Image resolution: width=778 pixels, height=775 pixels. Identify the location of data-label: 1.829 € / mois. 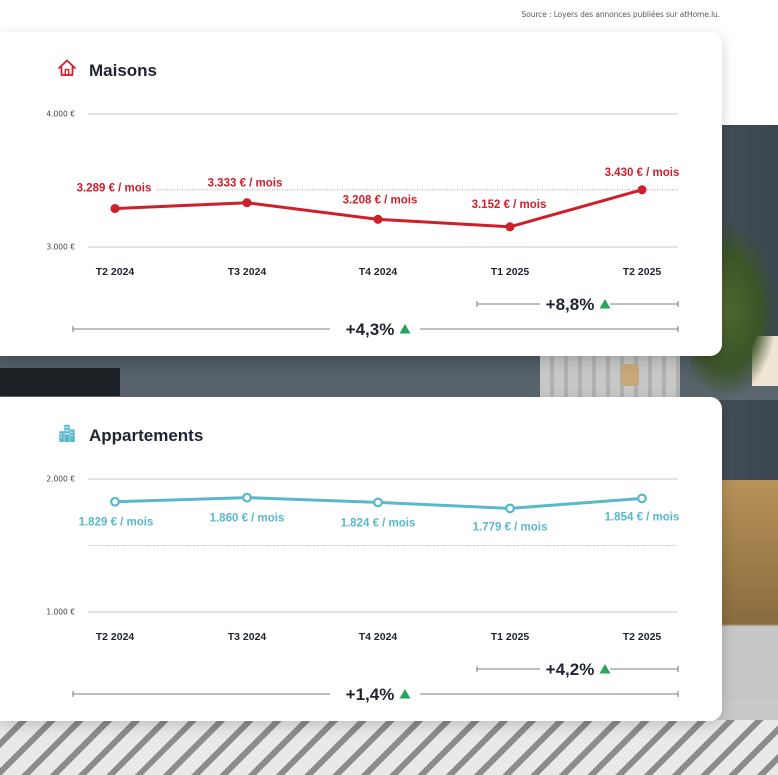
(116, 523).